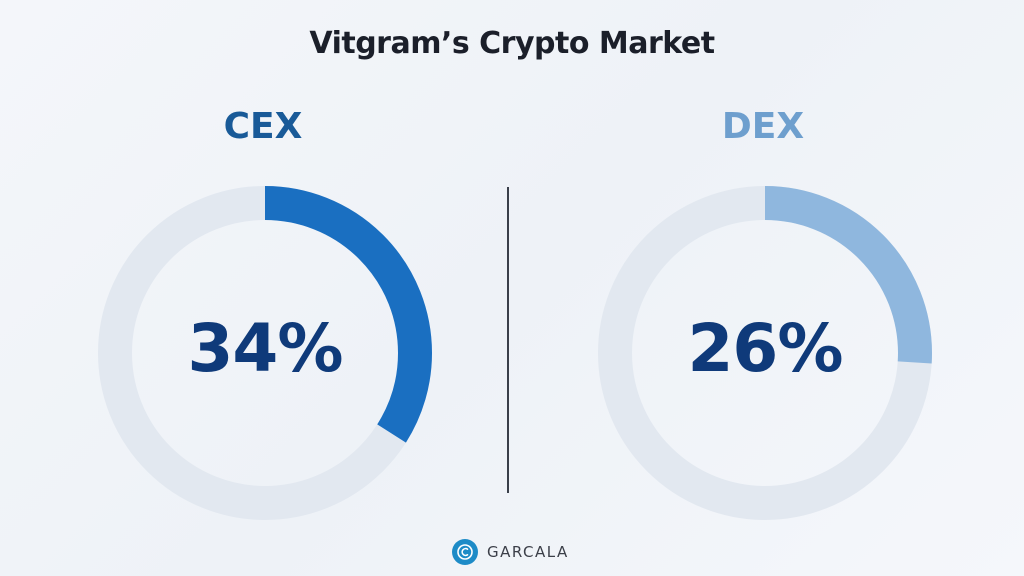 The height and width of the screenshot is (576, 1024). I want to click on divider, so click(508, 340).